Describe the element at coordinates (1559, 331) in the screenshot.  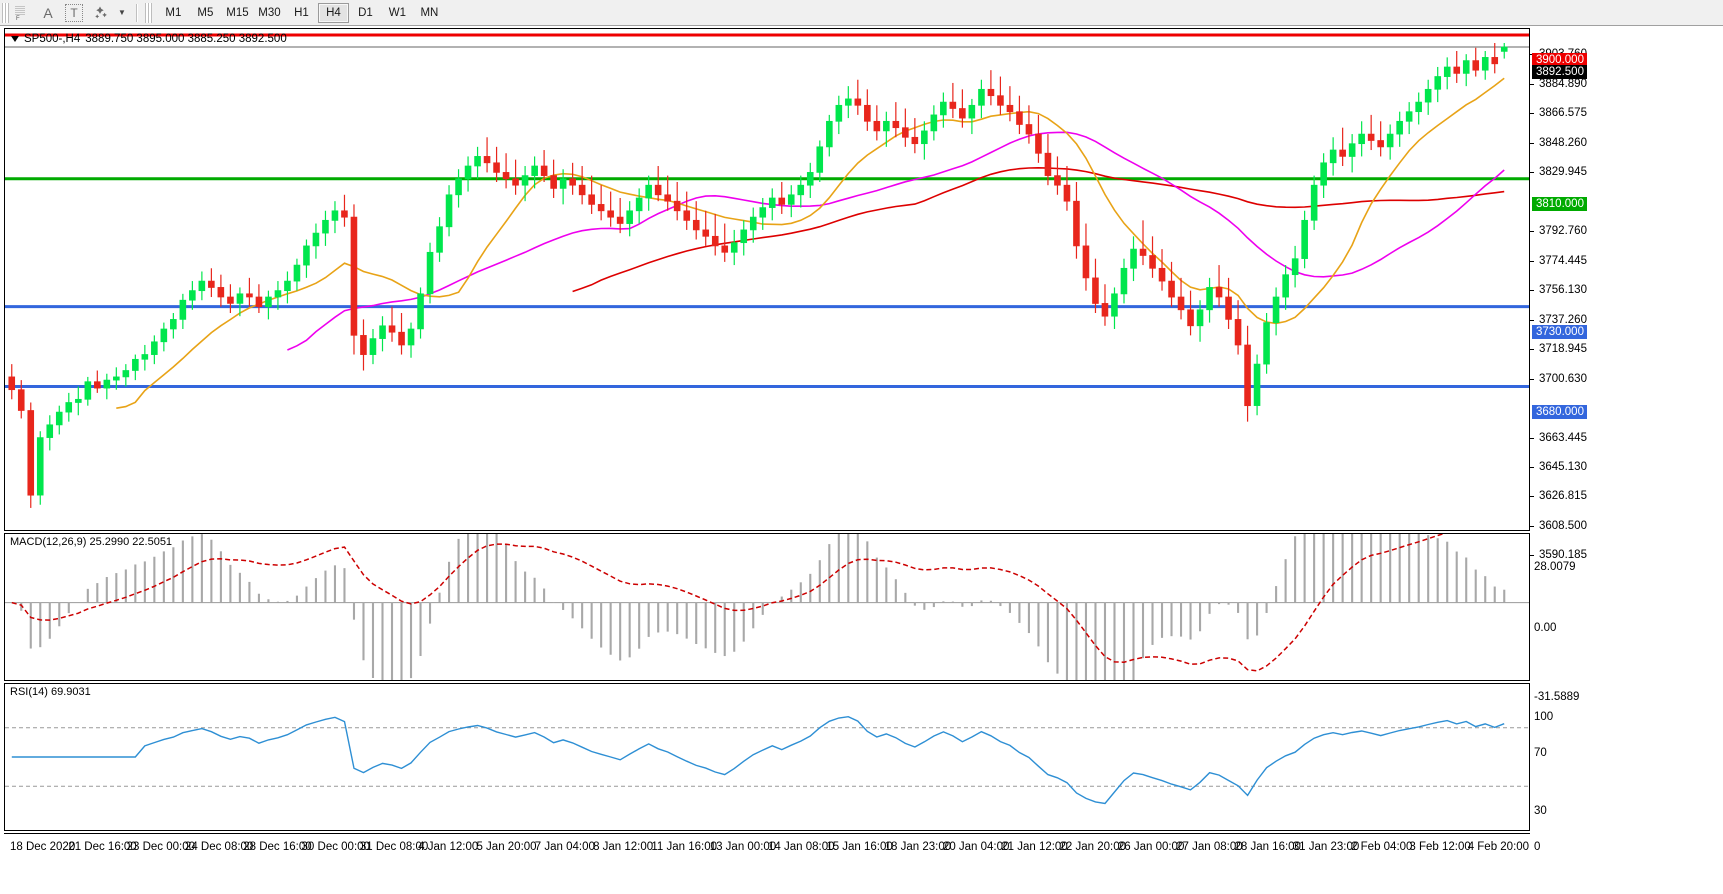
I see `price-label-support-3730: 3730.000` at that location.